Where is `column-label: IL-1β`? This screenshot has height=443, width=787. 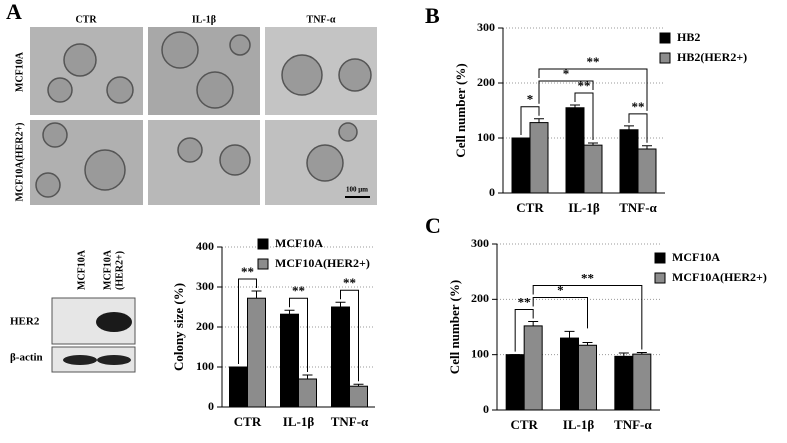 column-label: IL-1β is located at coordinates (204, 19).